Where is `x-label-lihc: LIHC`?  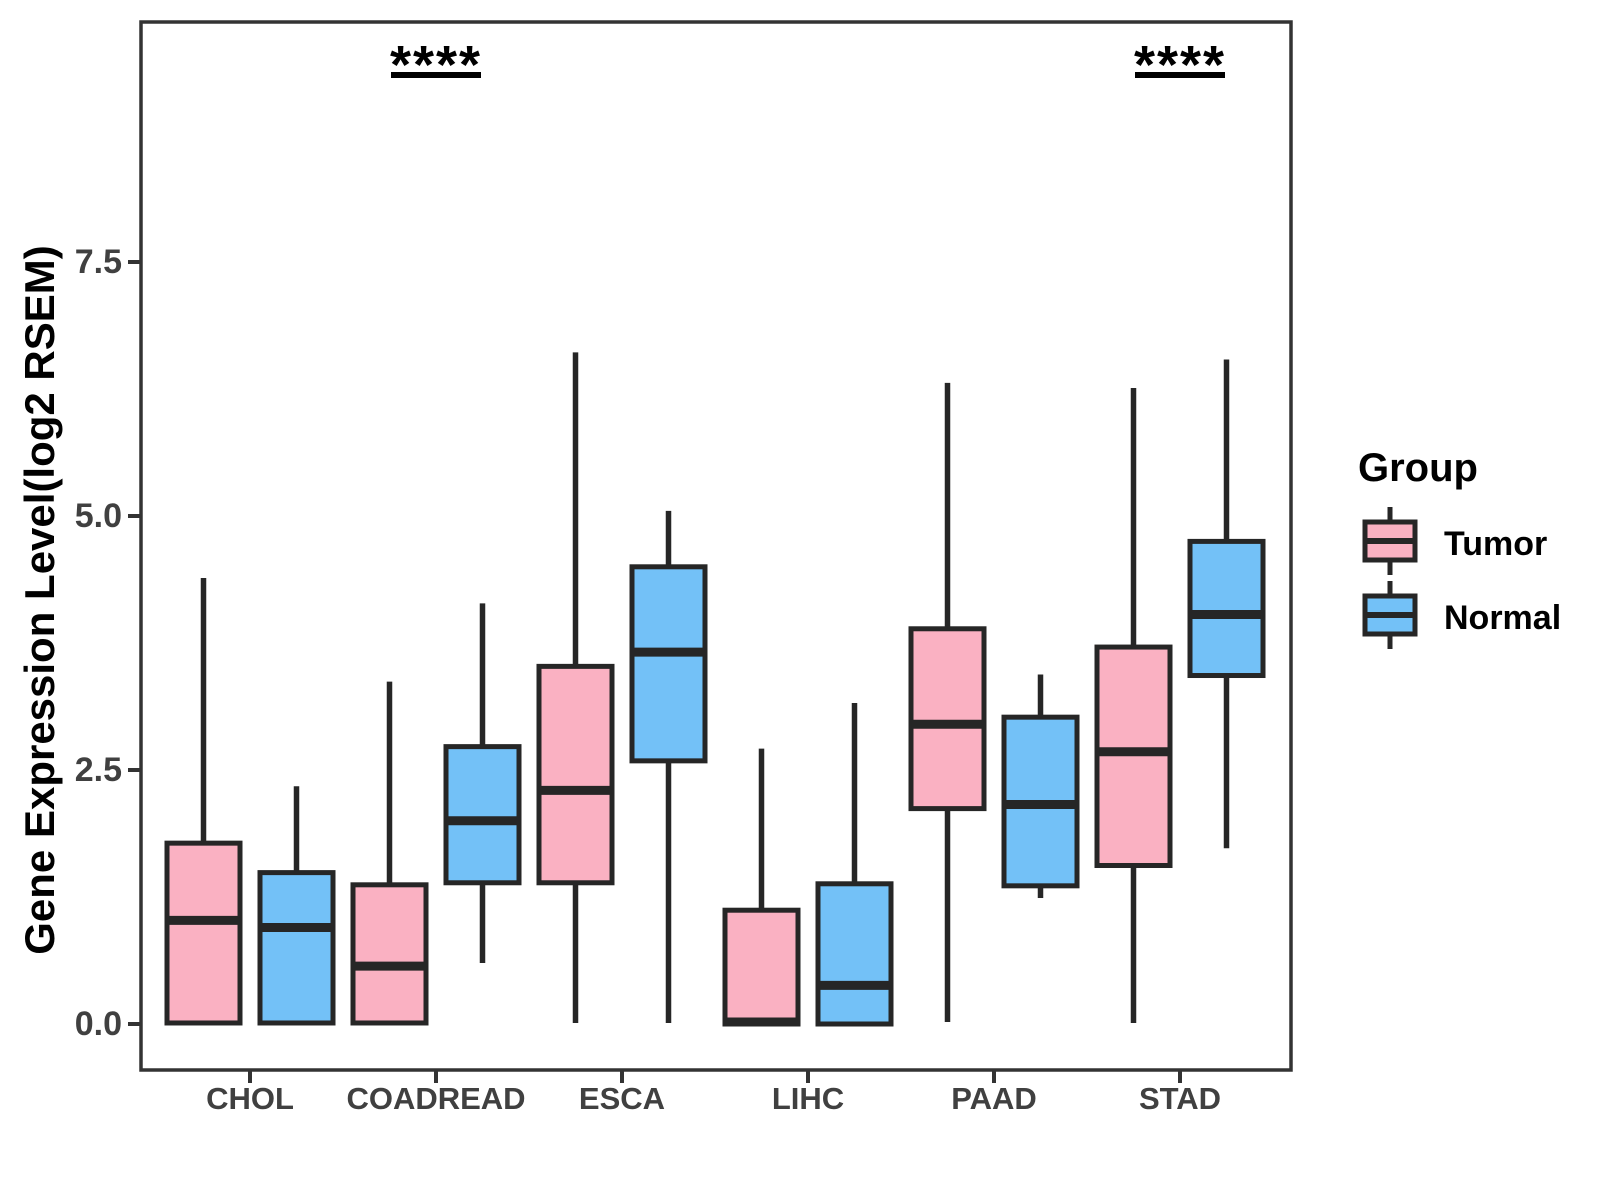 x-label-lihc: LIHC is located at coordinates (808, 1098).